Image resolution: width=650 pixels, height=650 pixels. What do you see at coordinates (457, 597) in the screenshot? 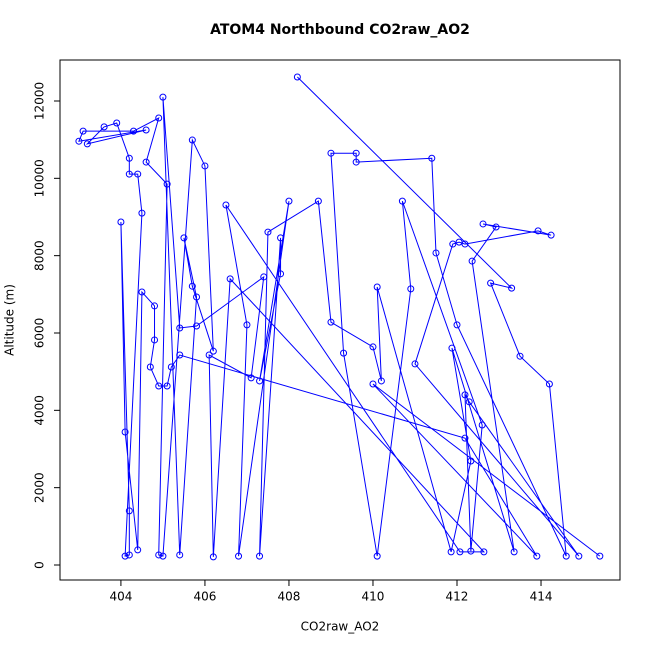
I see `x-tick-label: 412` at bounding box center [457, 597].